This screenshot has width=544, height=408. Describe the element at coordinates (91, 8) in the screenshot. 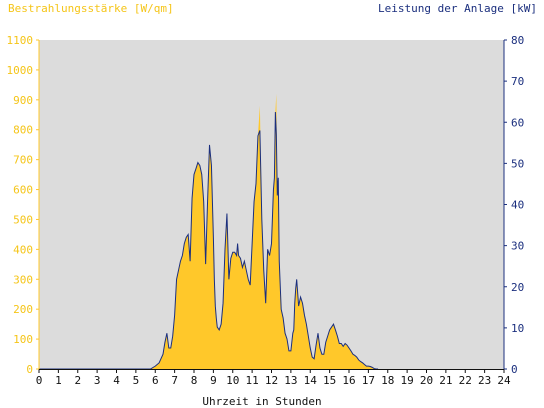

I see `left-axis-title: Bestrahlungsstärke [W/qm]` at that location.